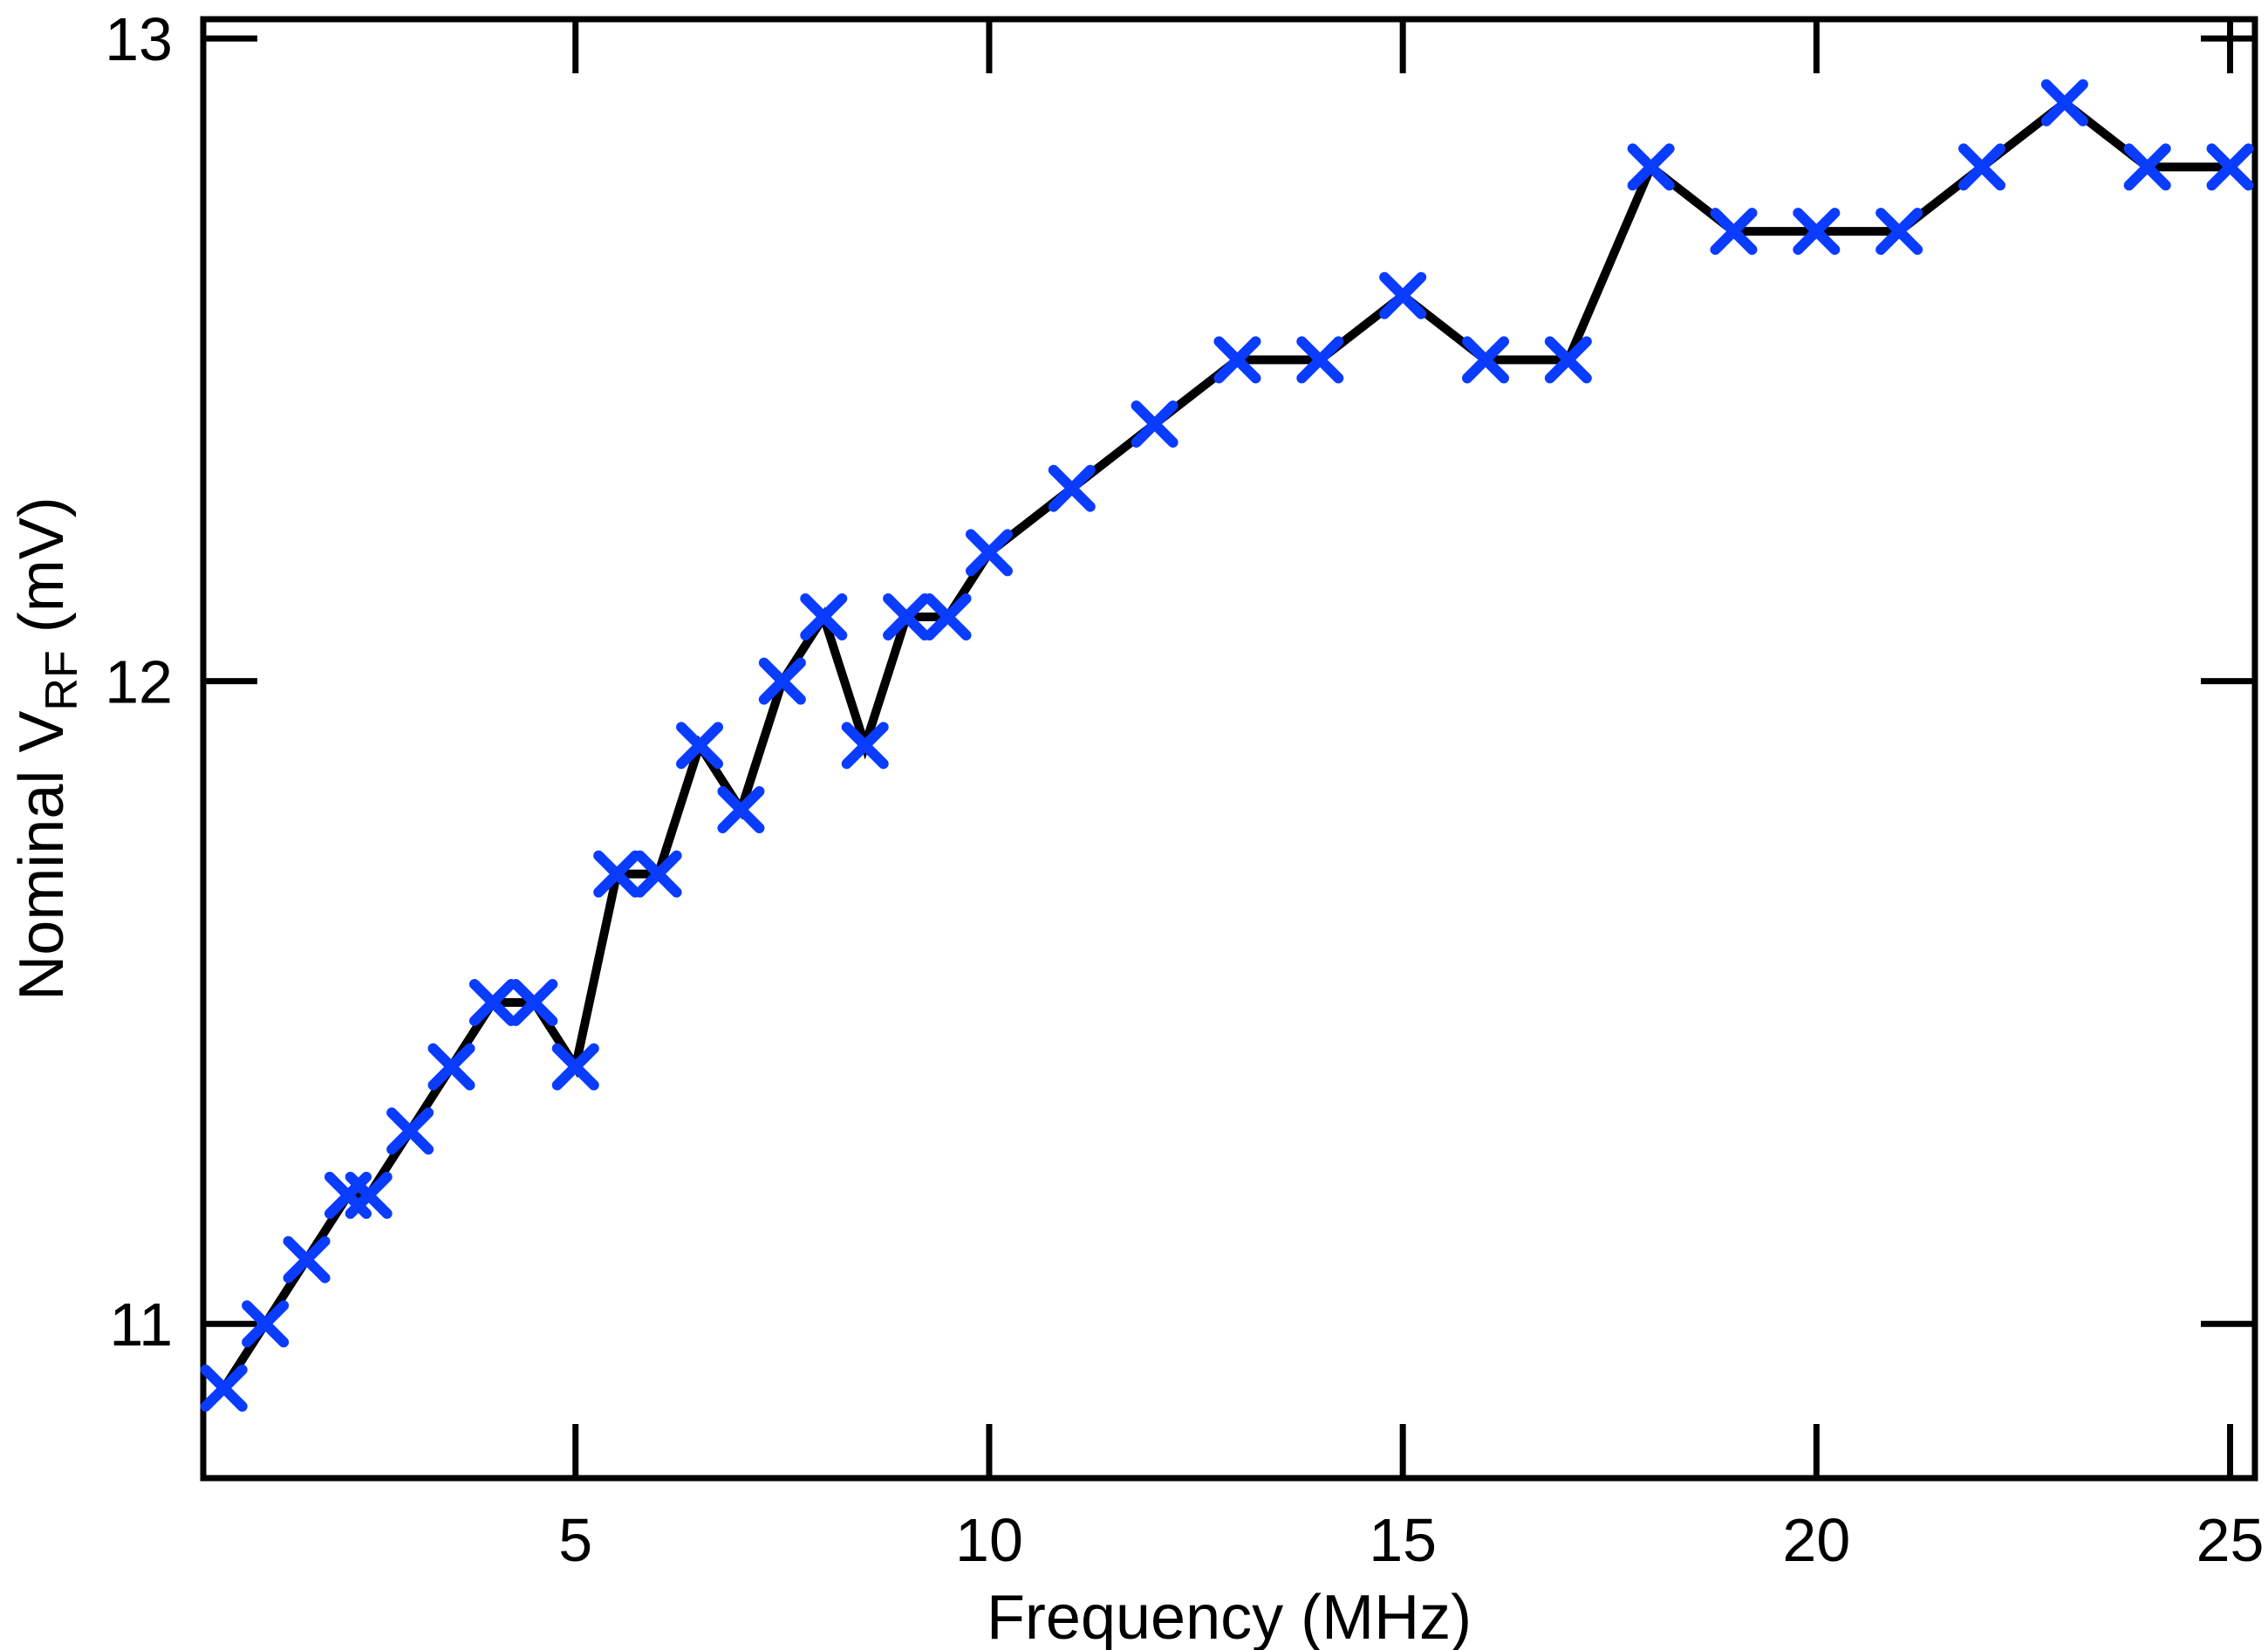 The width and height of the screenshot is (2268, 1650). Describe the element at coordinates (989, 1540) in the screenshot. I see `x-tick-label: 10` at that location.